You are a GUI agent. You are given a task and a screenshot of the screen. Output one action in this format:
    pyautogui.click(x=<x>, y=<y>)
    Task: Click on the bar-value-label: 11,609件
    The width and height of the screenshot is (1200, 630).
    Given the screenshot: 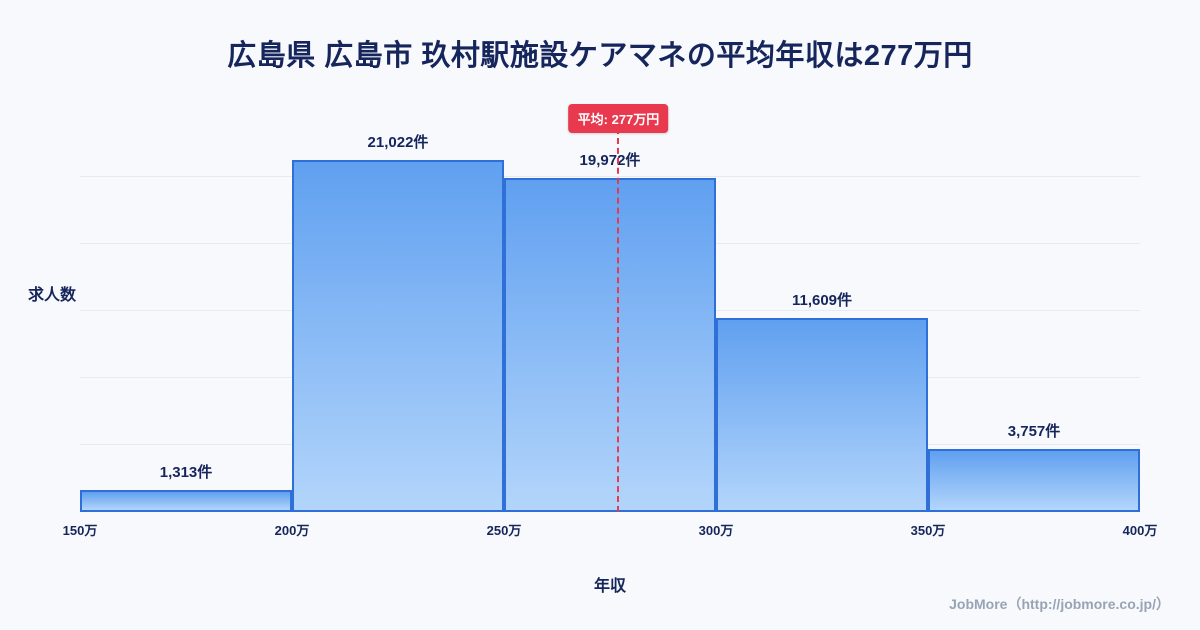 What is the action you would take?
    pyautogui.click(x=822, y=300)
    